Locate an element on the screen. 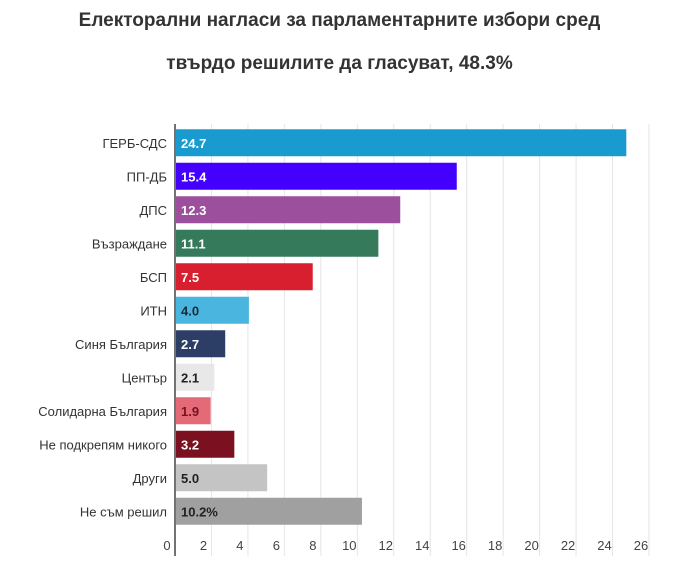 The height and width of the screenshot is (583, 679). x-tick-label: 24 is located at coordinates (604, 545).